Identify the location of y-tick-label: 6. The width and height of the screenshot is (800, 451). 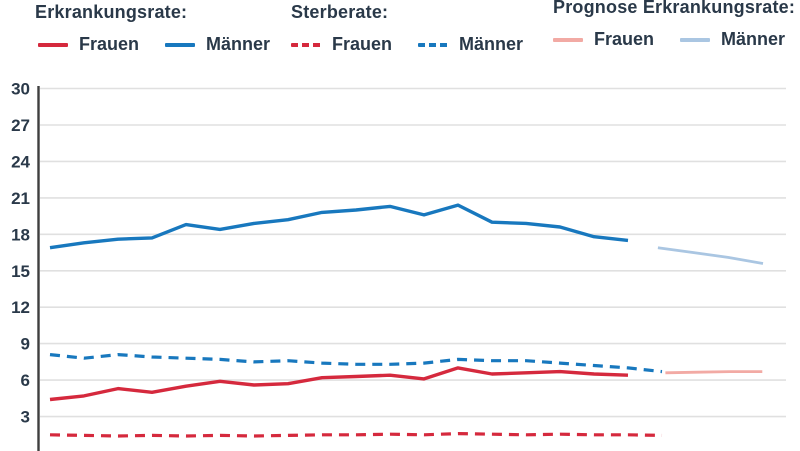
(25, 380).